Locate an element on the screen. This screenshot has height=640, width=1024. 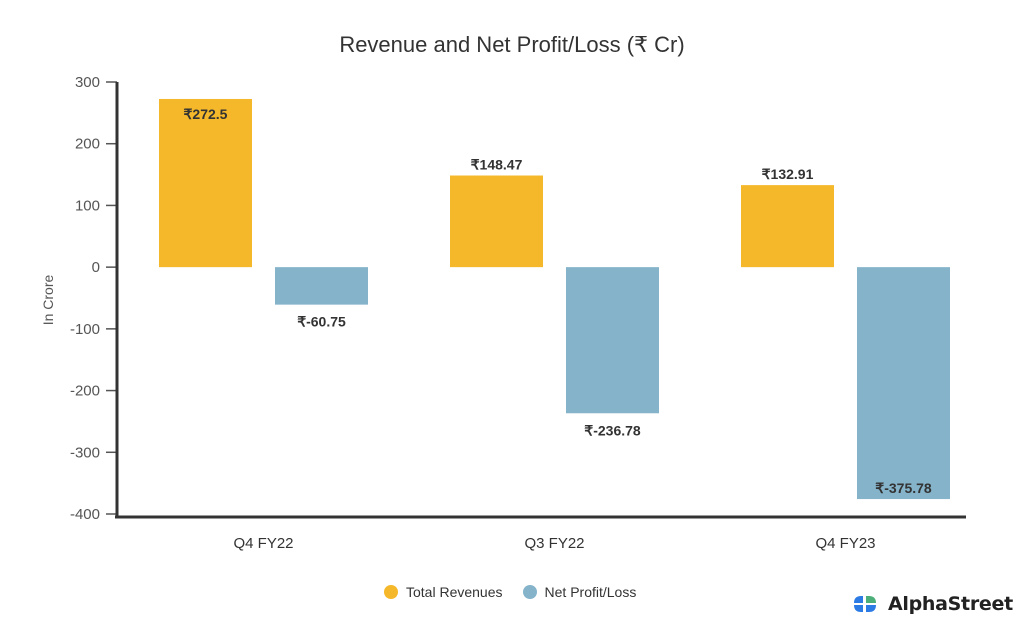
y-tick-label: -400 is located at coordinates (85, 514).